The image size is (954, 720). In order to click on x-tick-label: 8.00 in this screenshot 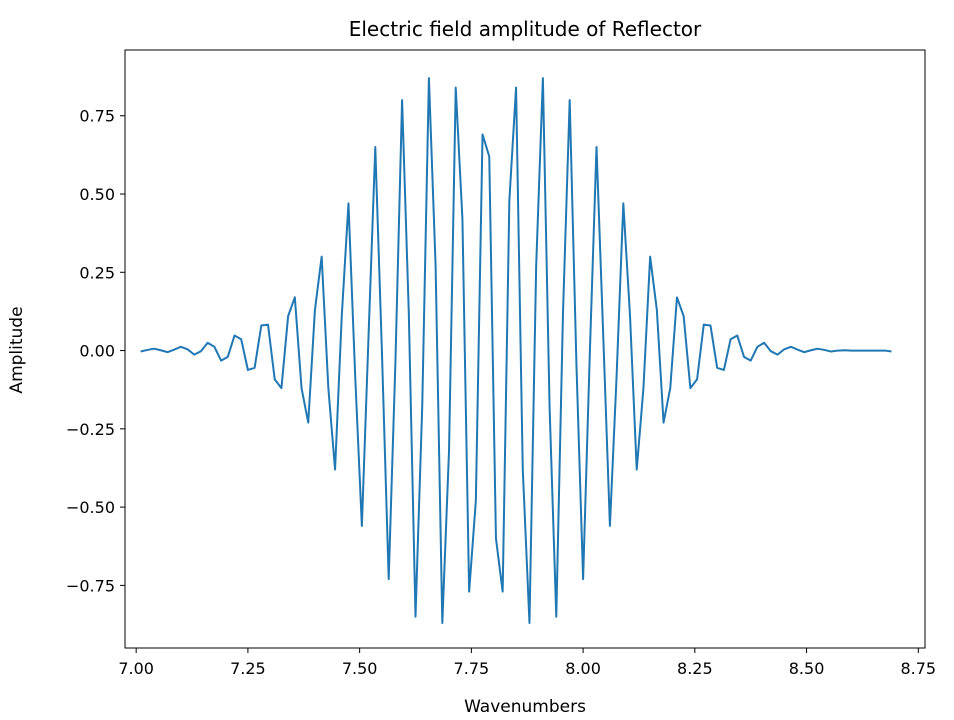, I will do `click(583, 668)`.